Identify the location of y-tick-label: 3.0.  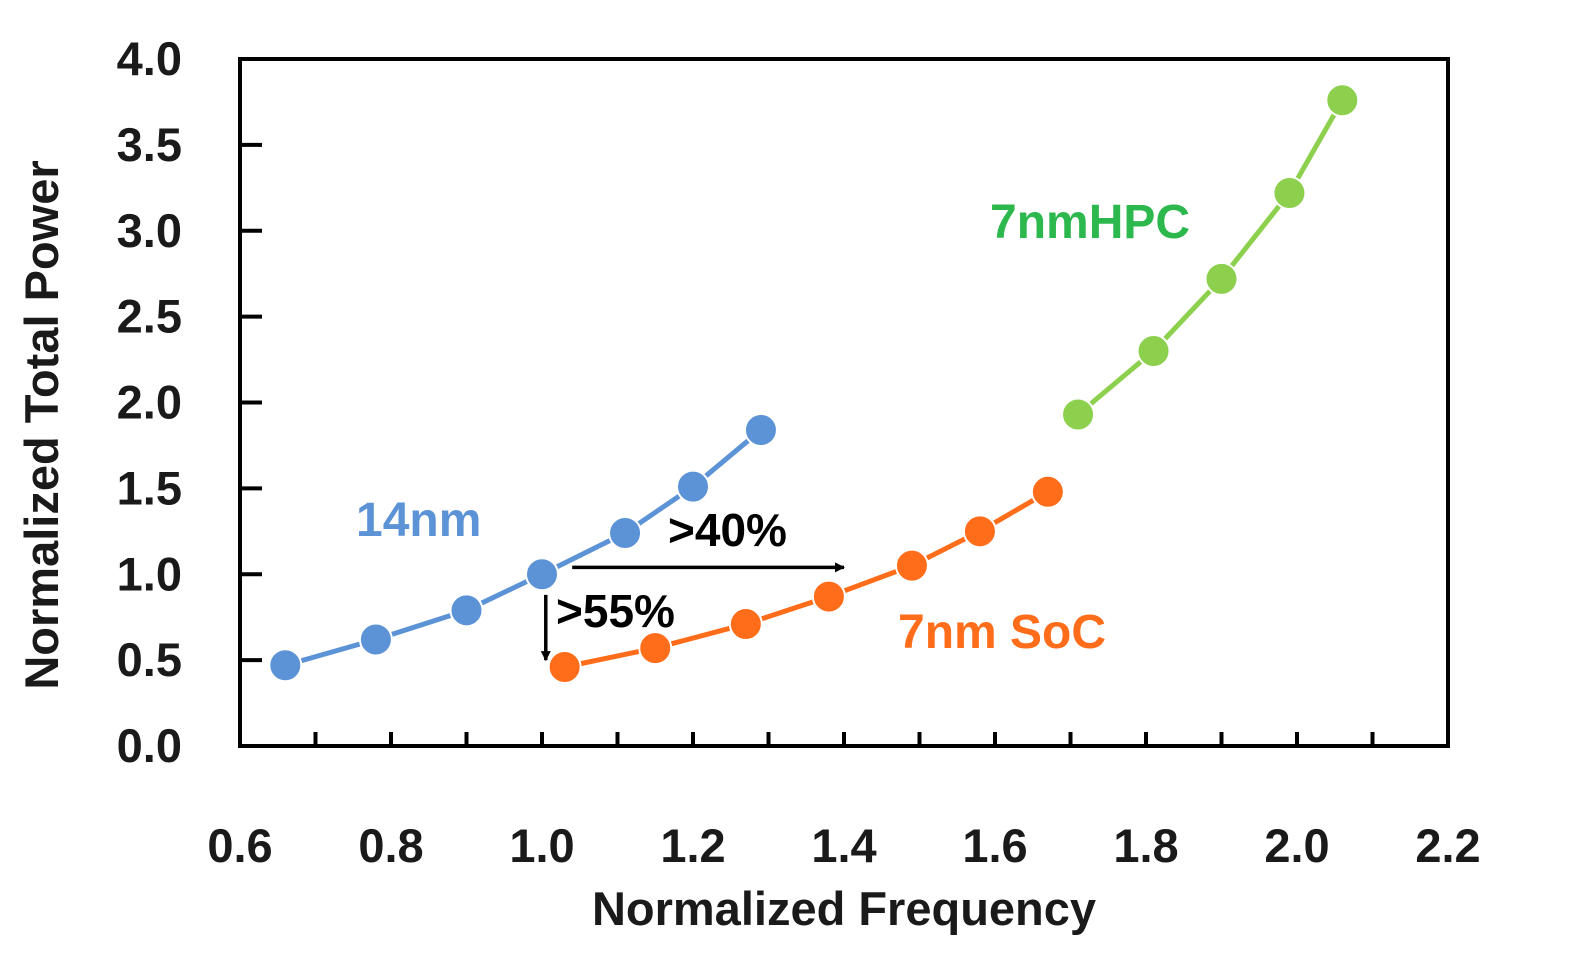
(149, 230).